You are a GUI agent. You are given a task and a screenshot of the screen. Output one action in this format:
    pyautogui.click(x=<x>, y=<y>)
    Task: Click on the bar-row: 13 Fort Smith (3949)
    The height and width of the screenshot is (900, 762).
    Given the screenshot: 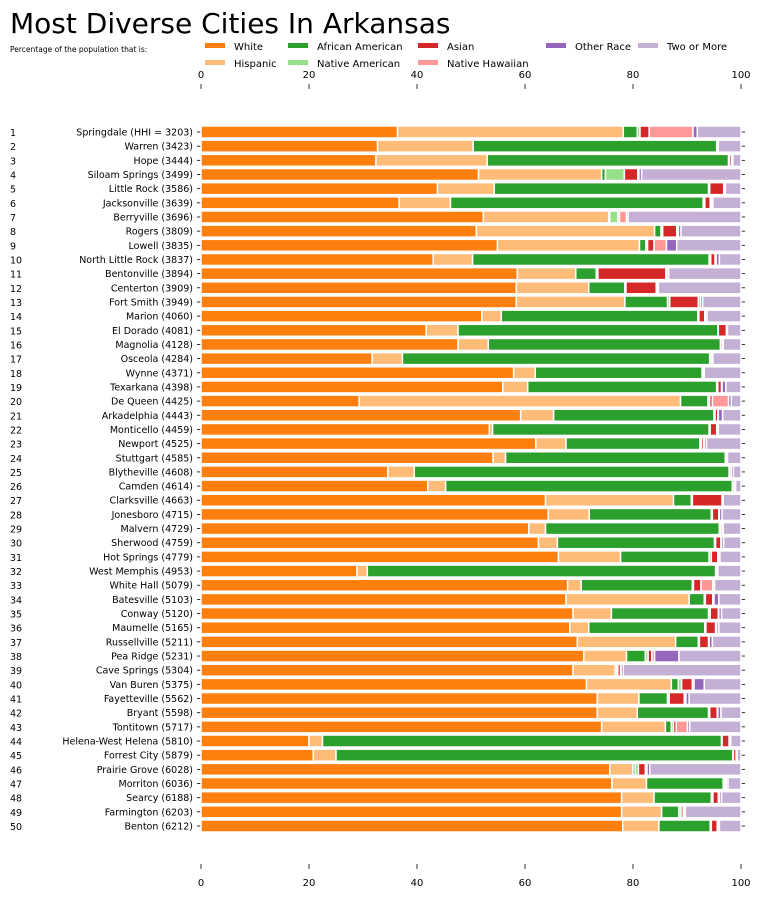 What is the action you would take?
    pyautogui.click(x=377, y=302)
    